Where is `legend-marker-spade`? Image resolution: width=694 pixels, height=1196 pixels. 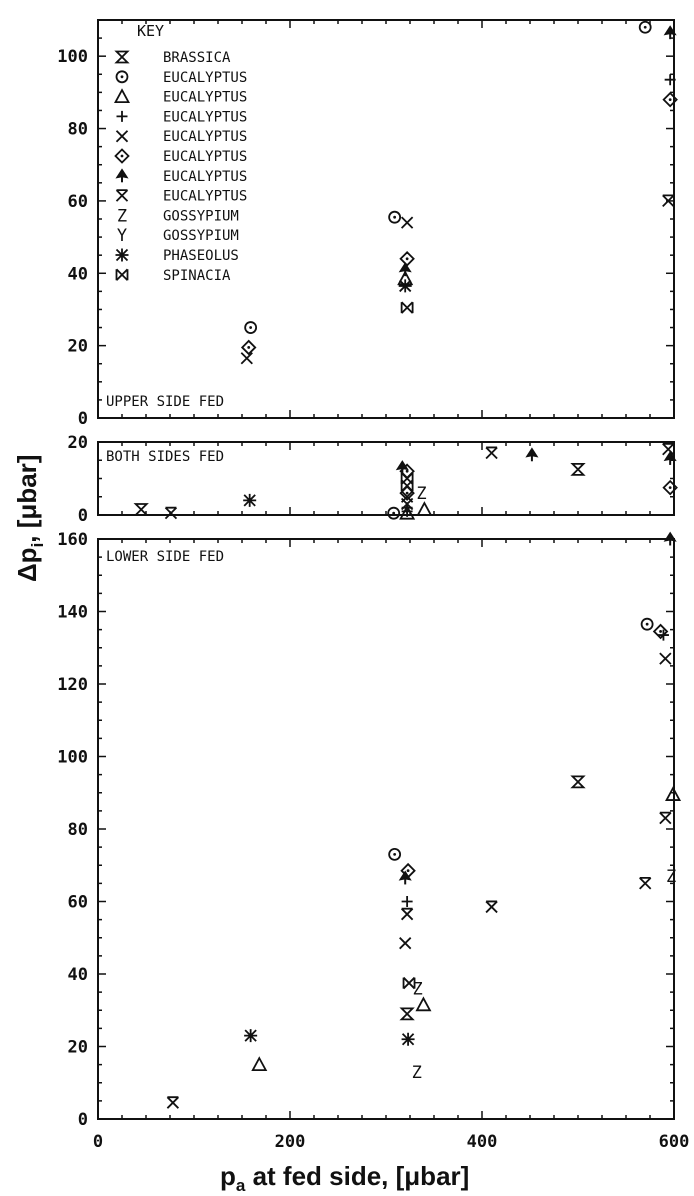 legend-marker-spade is located at coordinates (122, 175).